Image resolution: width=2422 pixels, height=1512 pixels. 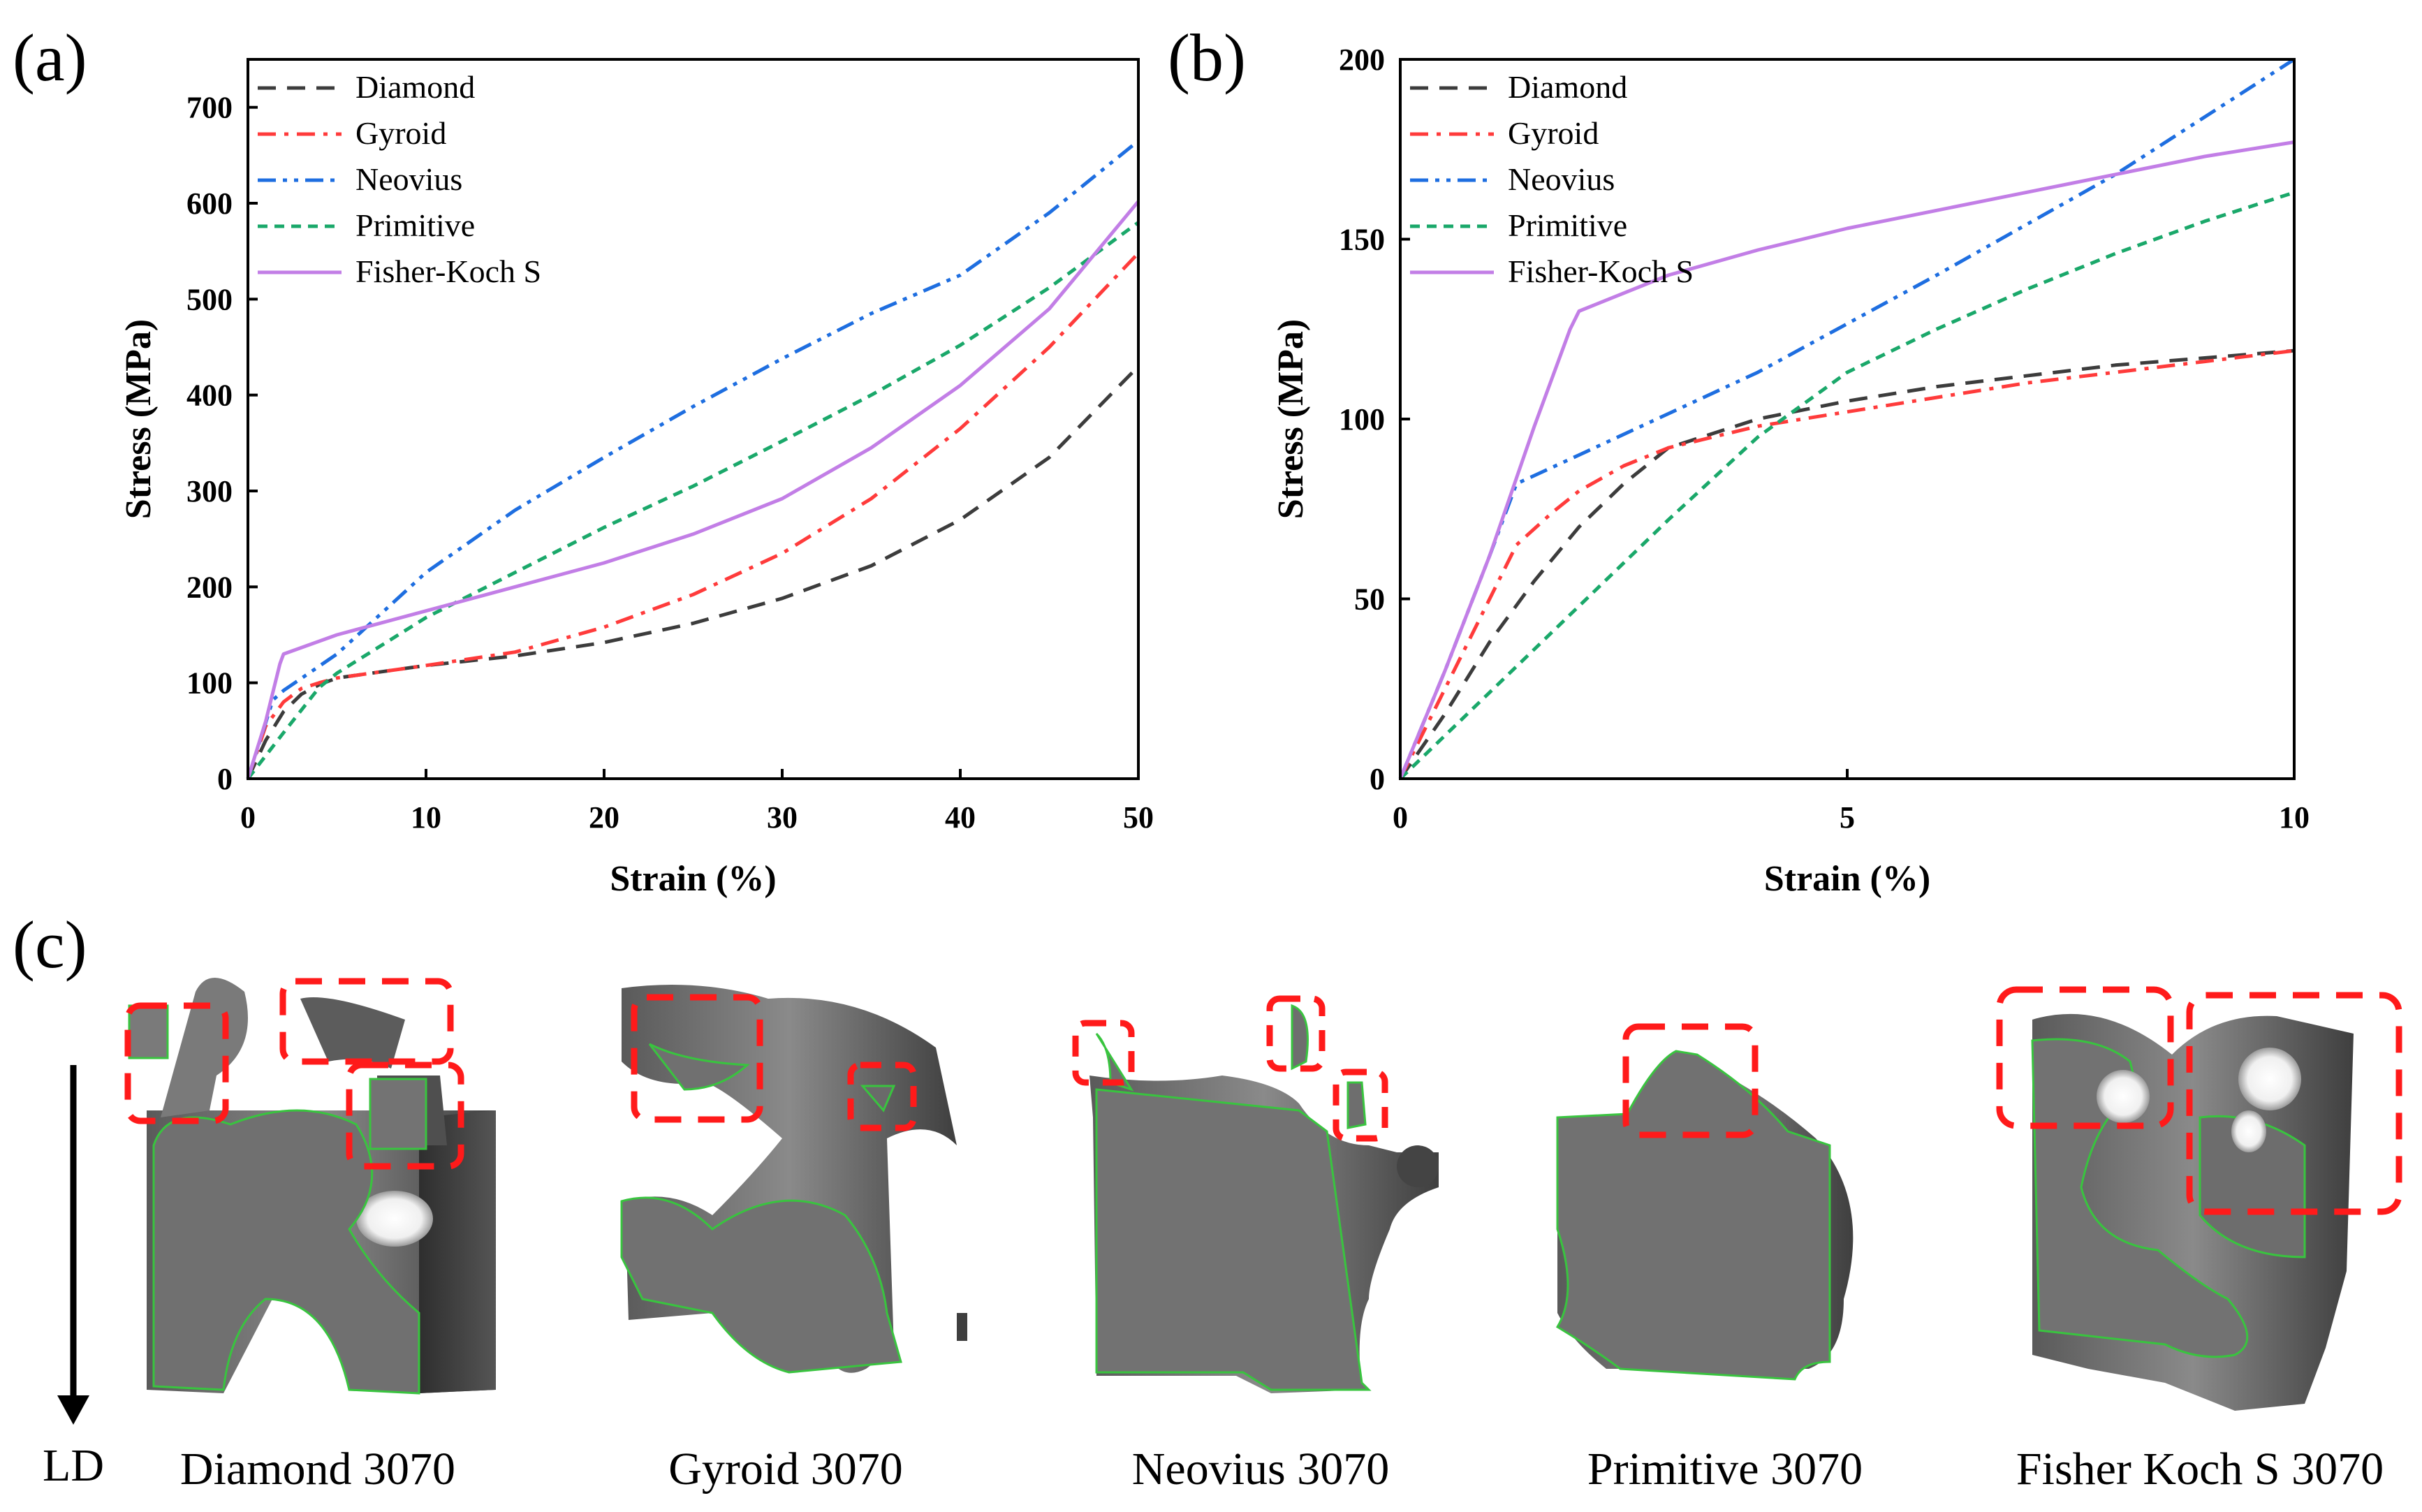 What do you see at coordinates (2199, 1198) in the screenshot?
I see `fisher-koch-structure` at bounding box center [2199, 1198].